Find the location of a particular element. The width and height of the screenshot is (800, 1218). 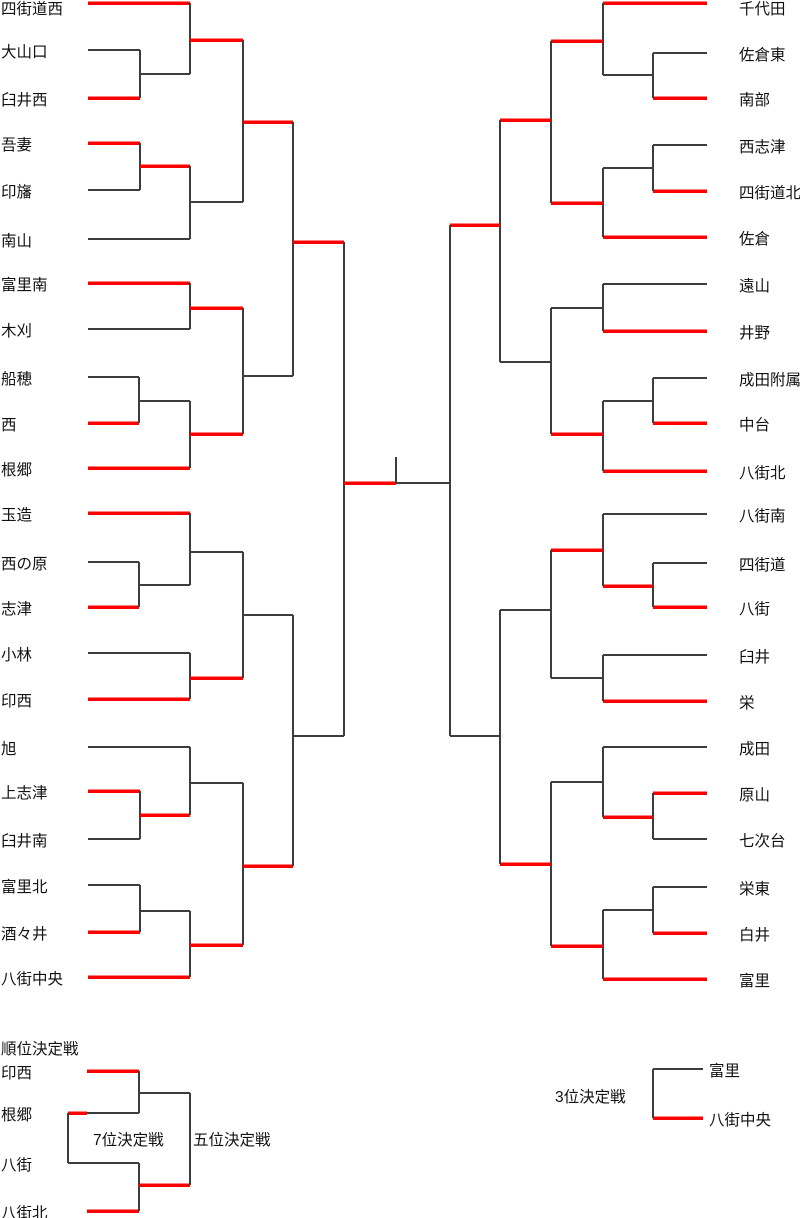

team-label: 旭 is located at coordinates (9, 749).